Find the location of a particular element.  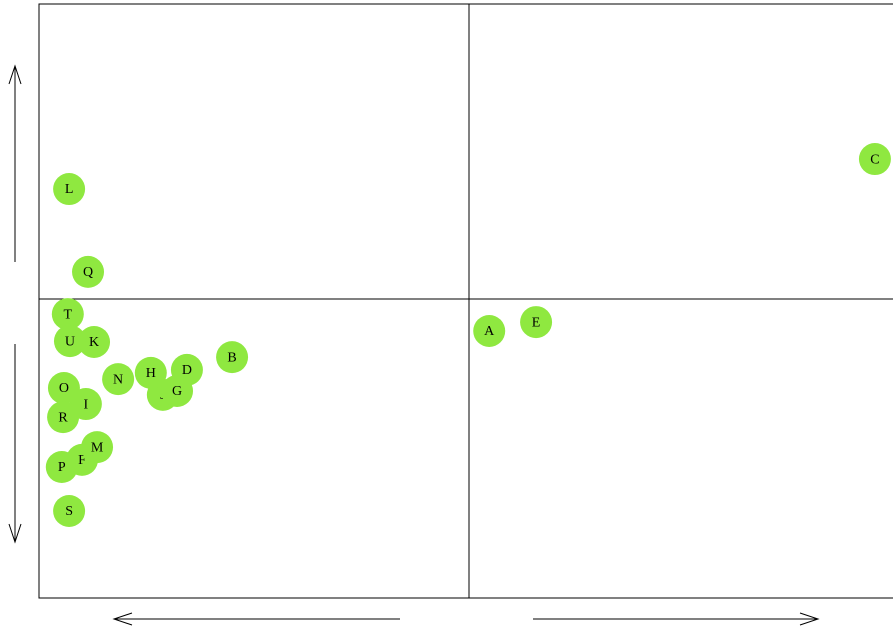

point-label: M is located at coordinates (97, 447).